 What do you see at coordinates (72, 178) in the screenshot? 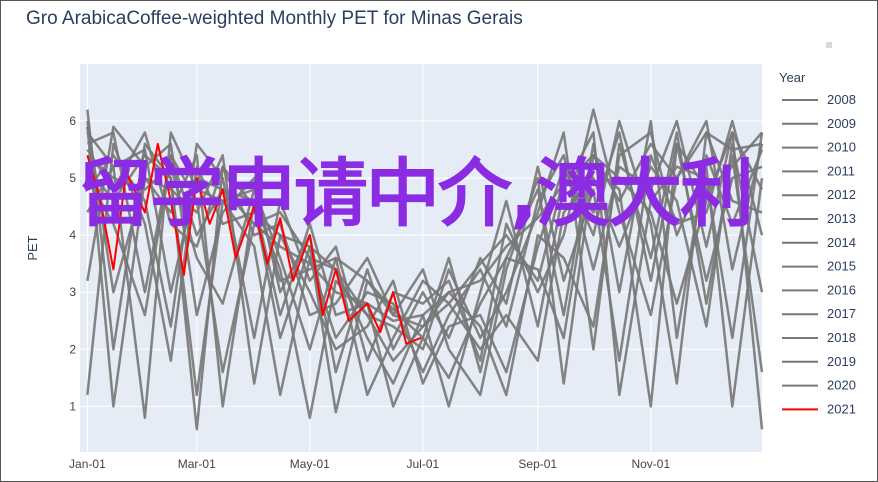
I see `y-tick-label: 5` at bounding box center [72, 178].